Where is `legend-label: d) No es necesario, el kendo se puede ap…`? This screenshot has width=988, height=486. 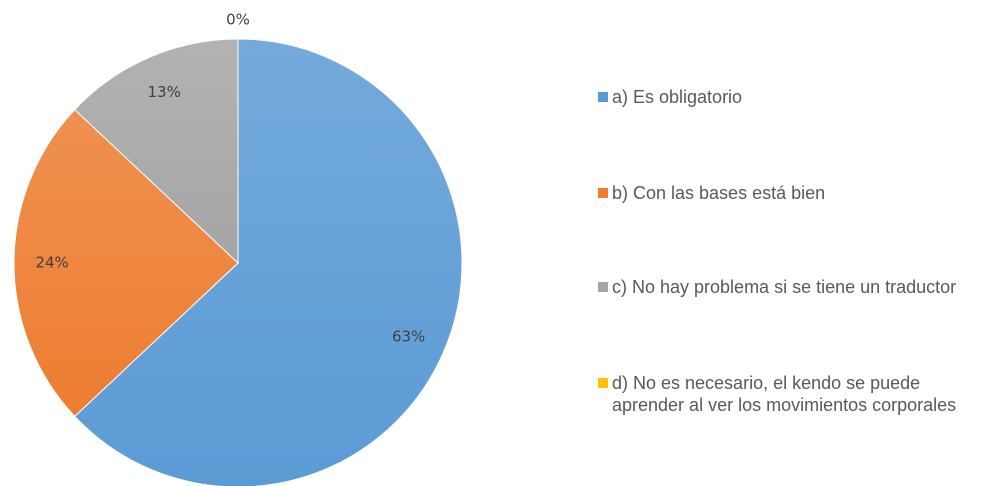
legend-label: d) No es necesario, el kendo se puede ap… is located at coordinates (784, 394).